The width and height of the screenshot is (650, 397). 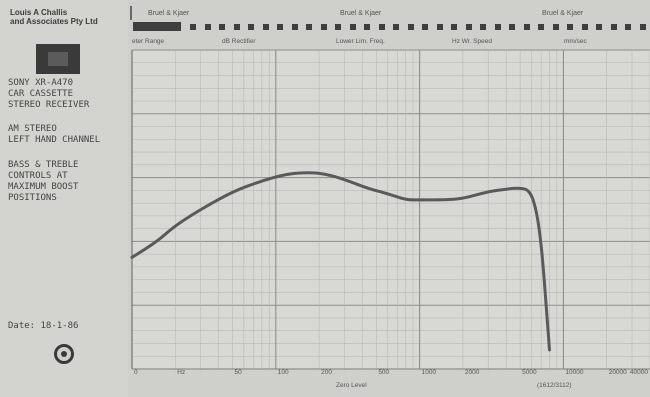 I want to click on zero-level-label: Zero Level, so click(x=351, y=385).